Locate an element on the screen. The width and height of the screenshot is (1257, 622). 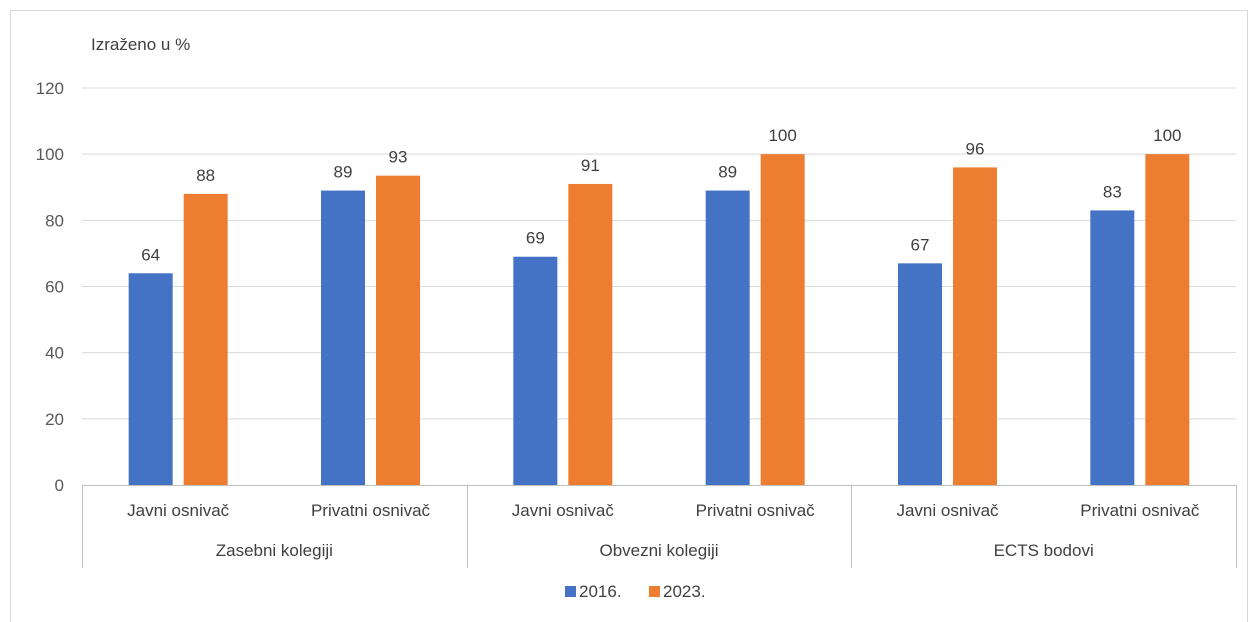
data-label: 96 is located at coordinates (975, 148).